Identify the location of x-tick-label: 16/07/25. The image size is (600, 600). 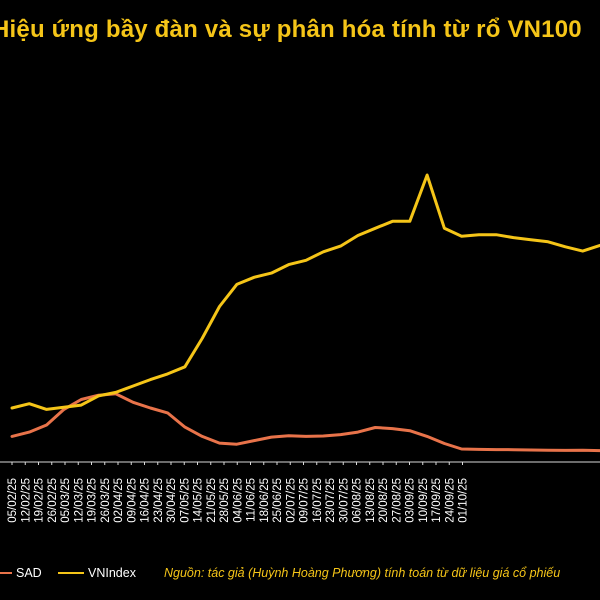
(318, 500).